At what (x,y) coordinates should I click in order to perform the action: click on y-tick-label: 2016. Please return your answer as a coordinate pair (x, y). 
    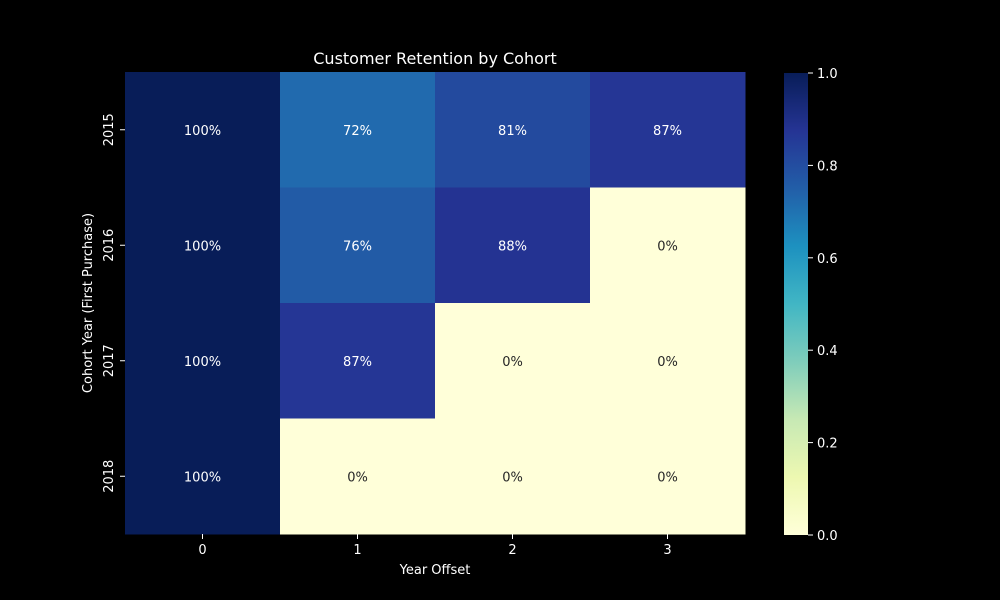
    Looking at the image, I should click on (109, 245).